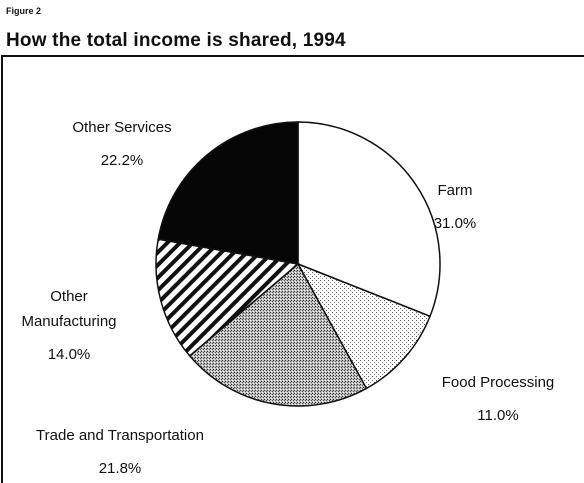 Image resolution: width=584 pixels, height=483 pixels. I want to click on value-label: 22.2%, so click(122, 160).